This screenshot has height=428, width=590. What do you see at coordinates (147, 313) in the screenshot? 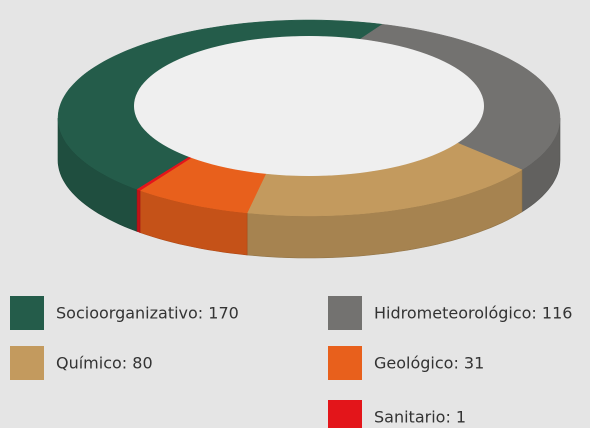
I see `legend-label: Socioorganizativo: 170` at bounding box center [147, 313].